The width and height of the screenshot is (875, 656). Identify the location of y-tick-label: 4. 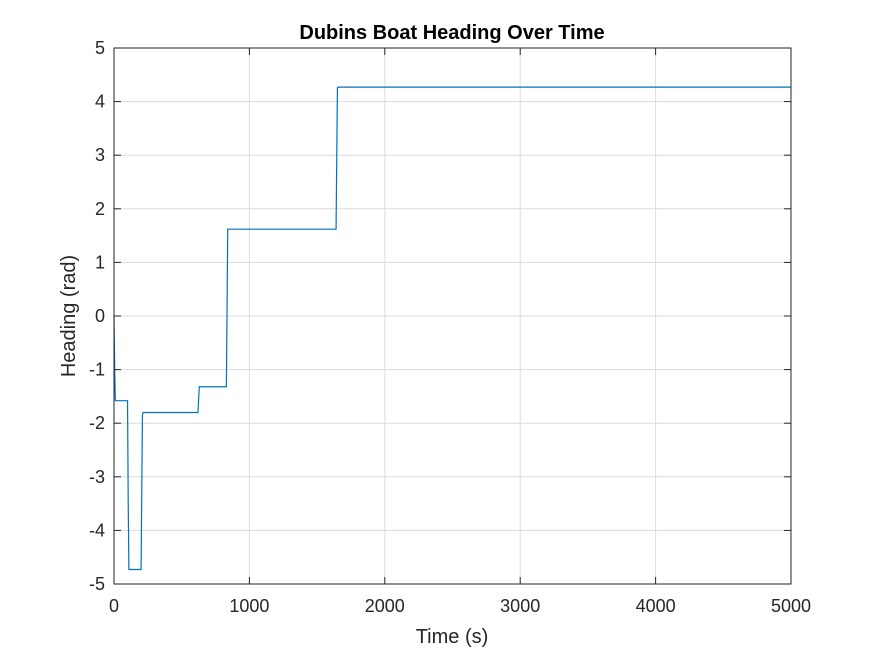
(100, 102).